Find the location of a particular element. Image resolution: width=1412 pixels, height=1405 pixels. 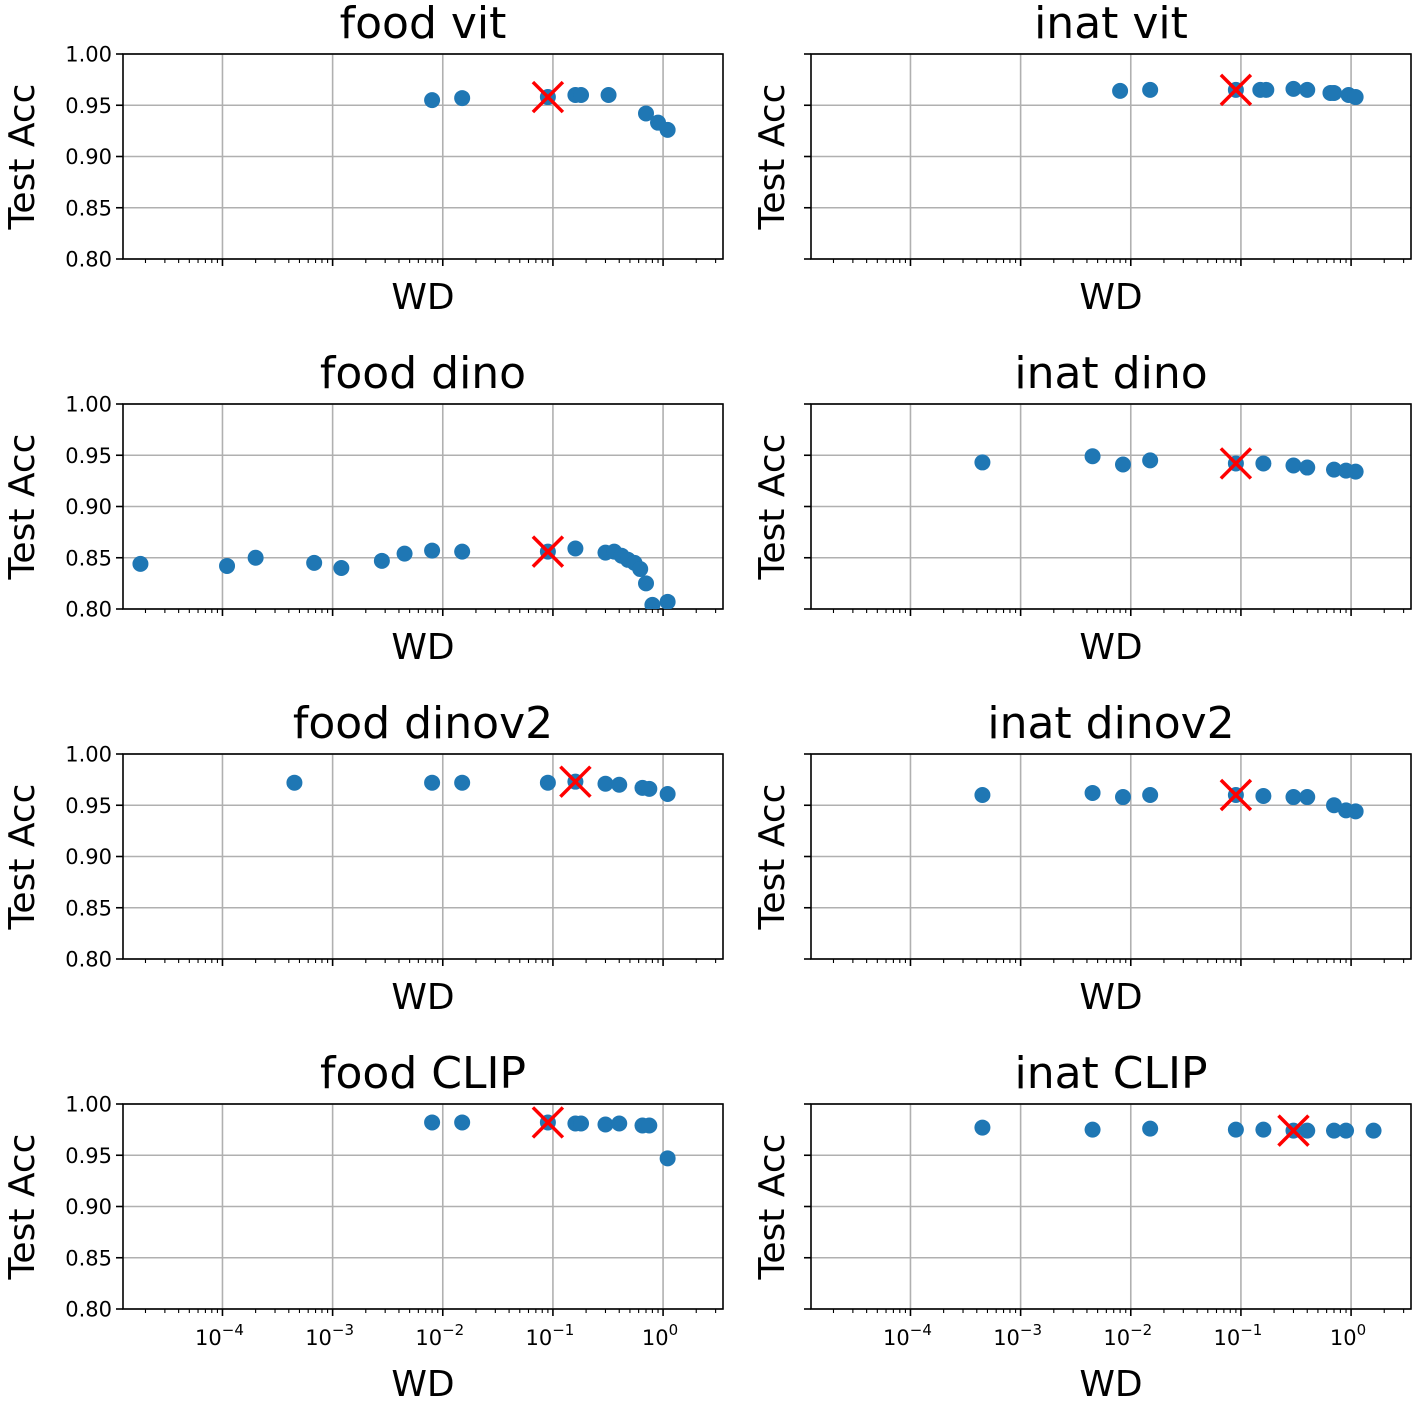

subplot-title: food dinov2 is located at coordinates (423, 723).